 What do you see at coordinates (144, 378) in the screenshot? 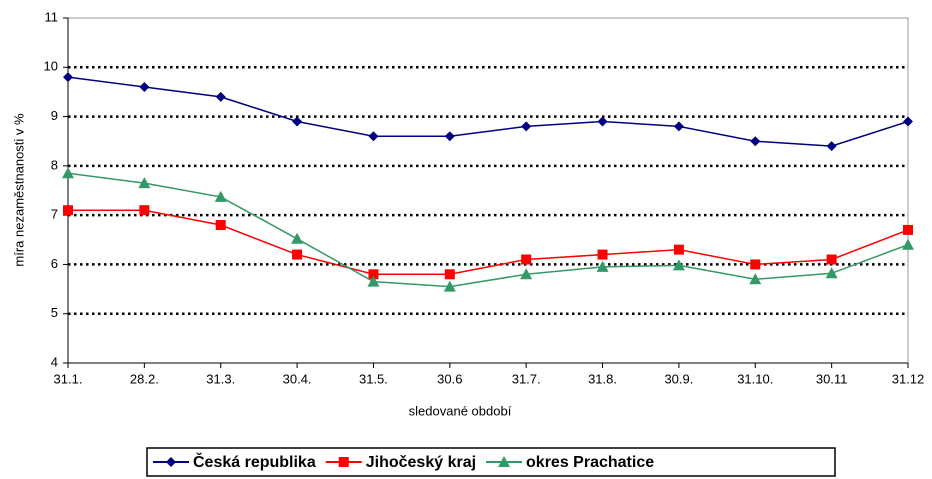
I see `x-tick-label: 28.2.` at bounding box center [144, 378].